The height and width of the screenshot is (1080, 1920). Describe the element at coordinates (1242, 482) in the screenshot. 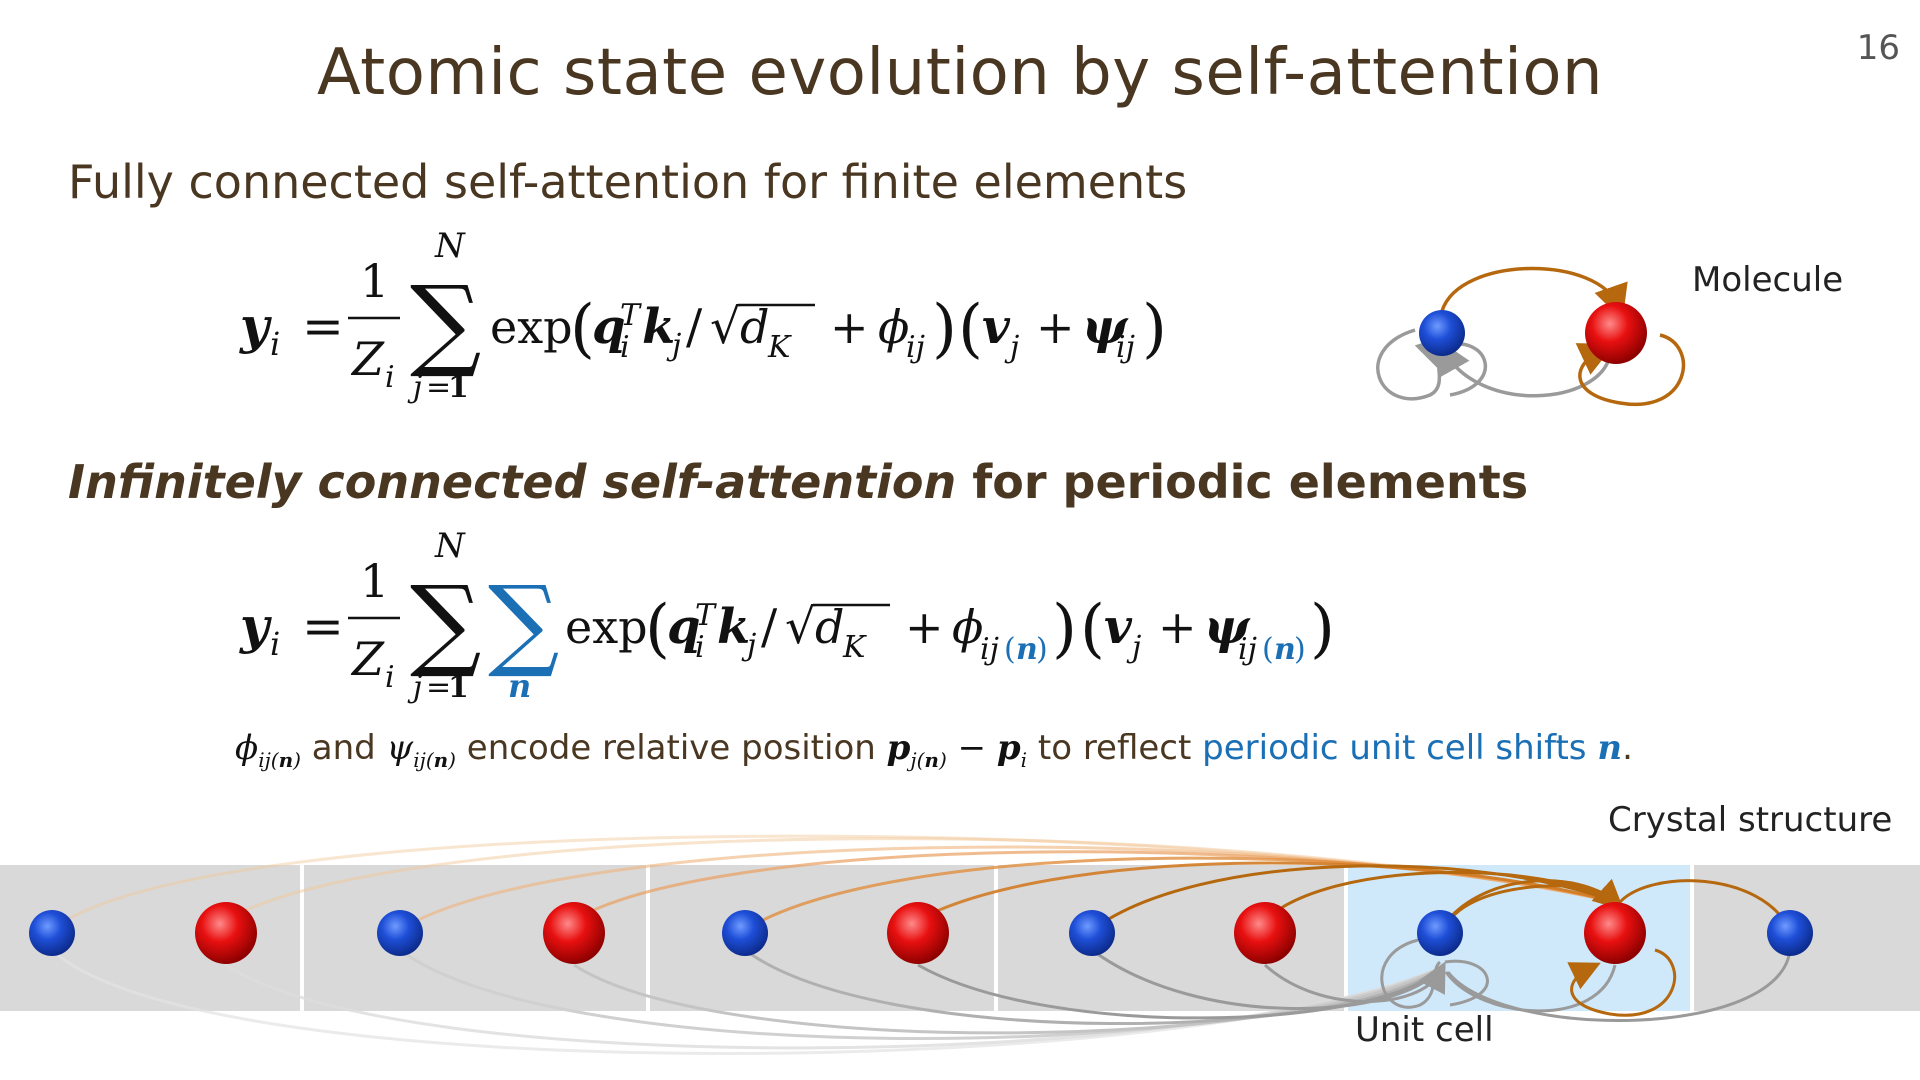

I see `section2-heading-rest: for periodic elements` at that location.